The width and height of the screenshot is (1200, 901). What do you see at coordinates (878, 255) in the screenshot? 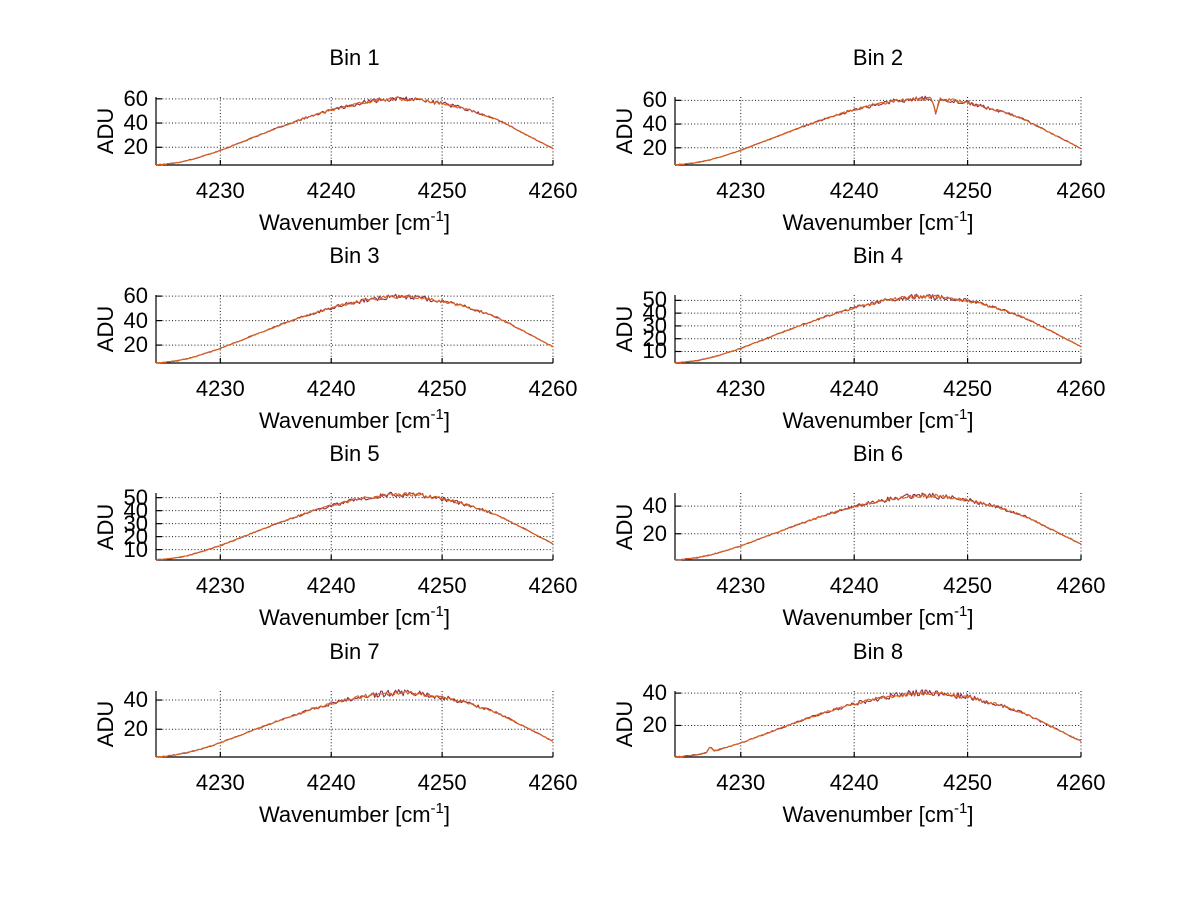
I see `subplot-title: Bin 4` at bounding box center [878, 255].